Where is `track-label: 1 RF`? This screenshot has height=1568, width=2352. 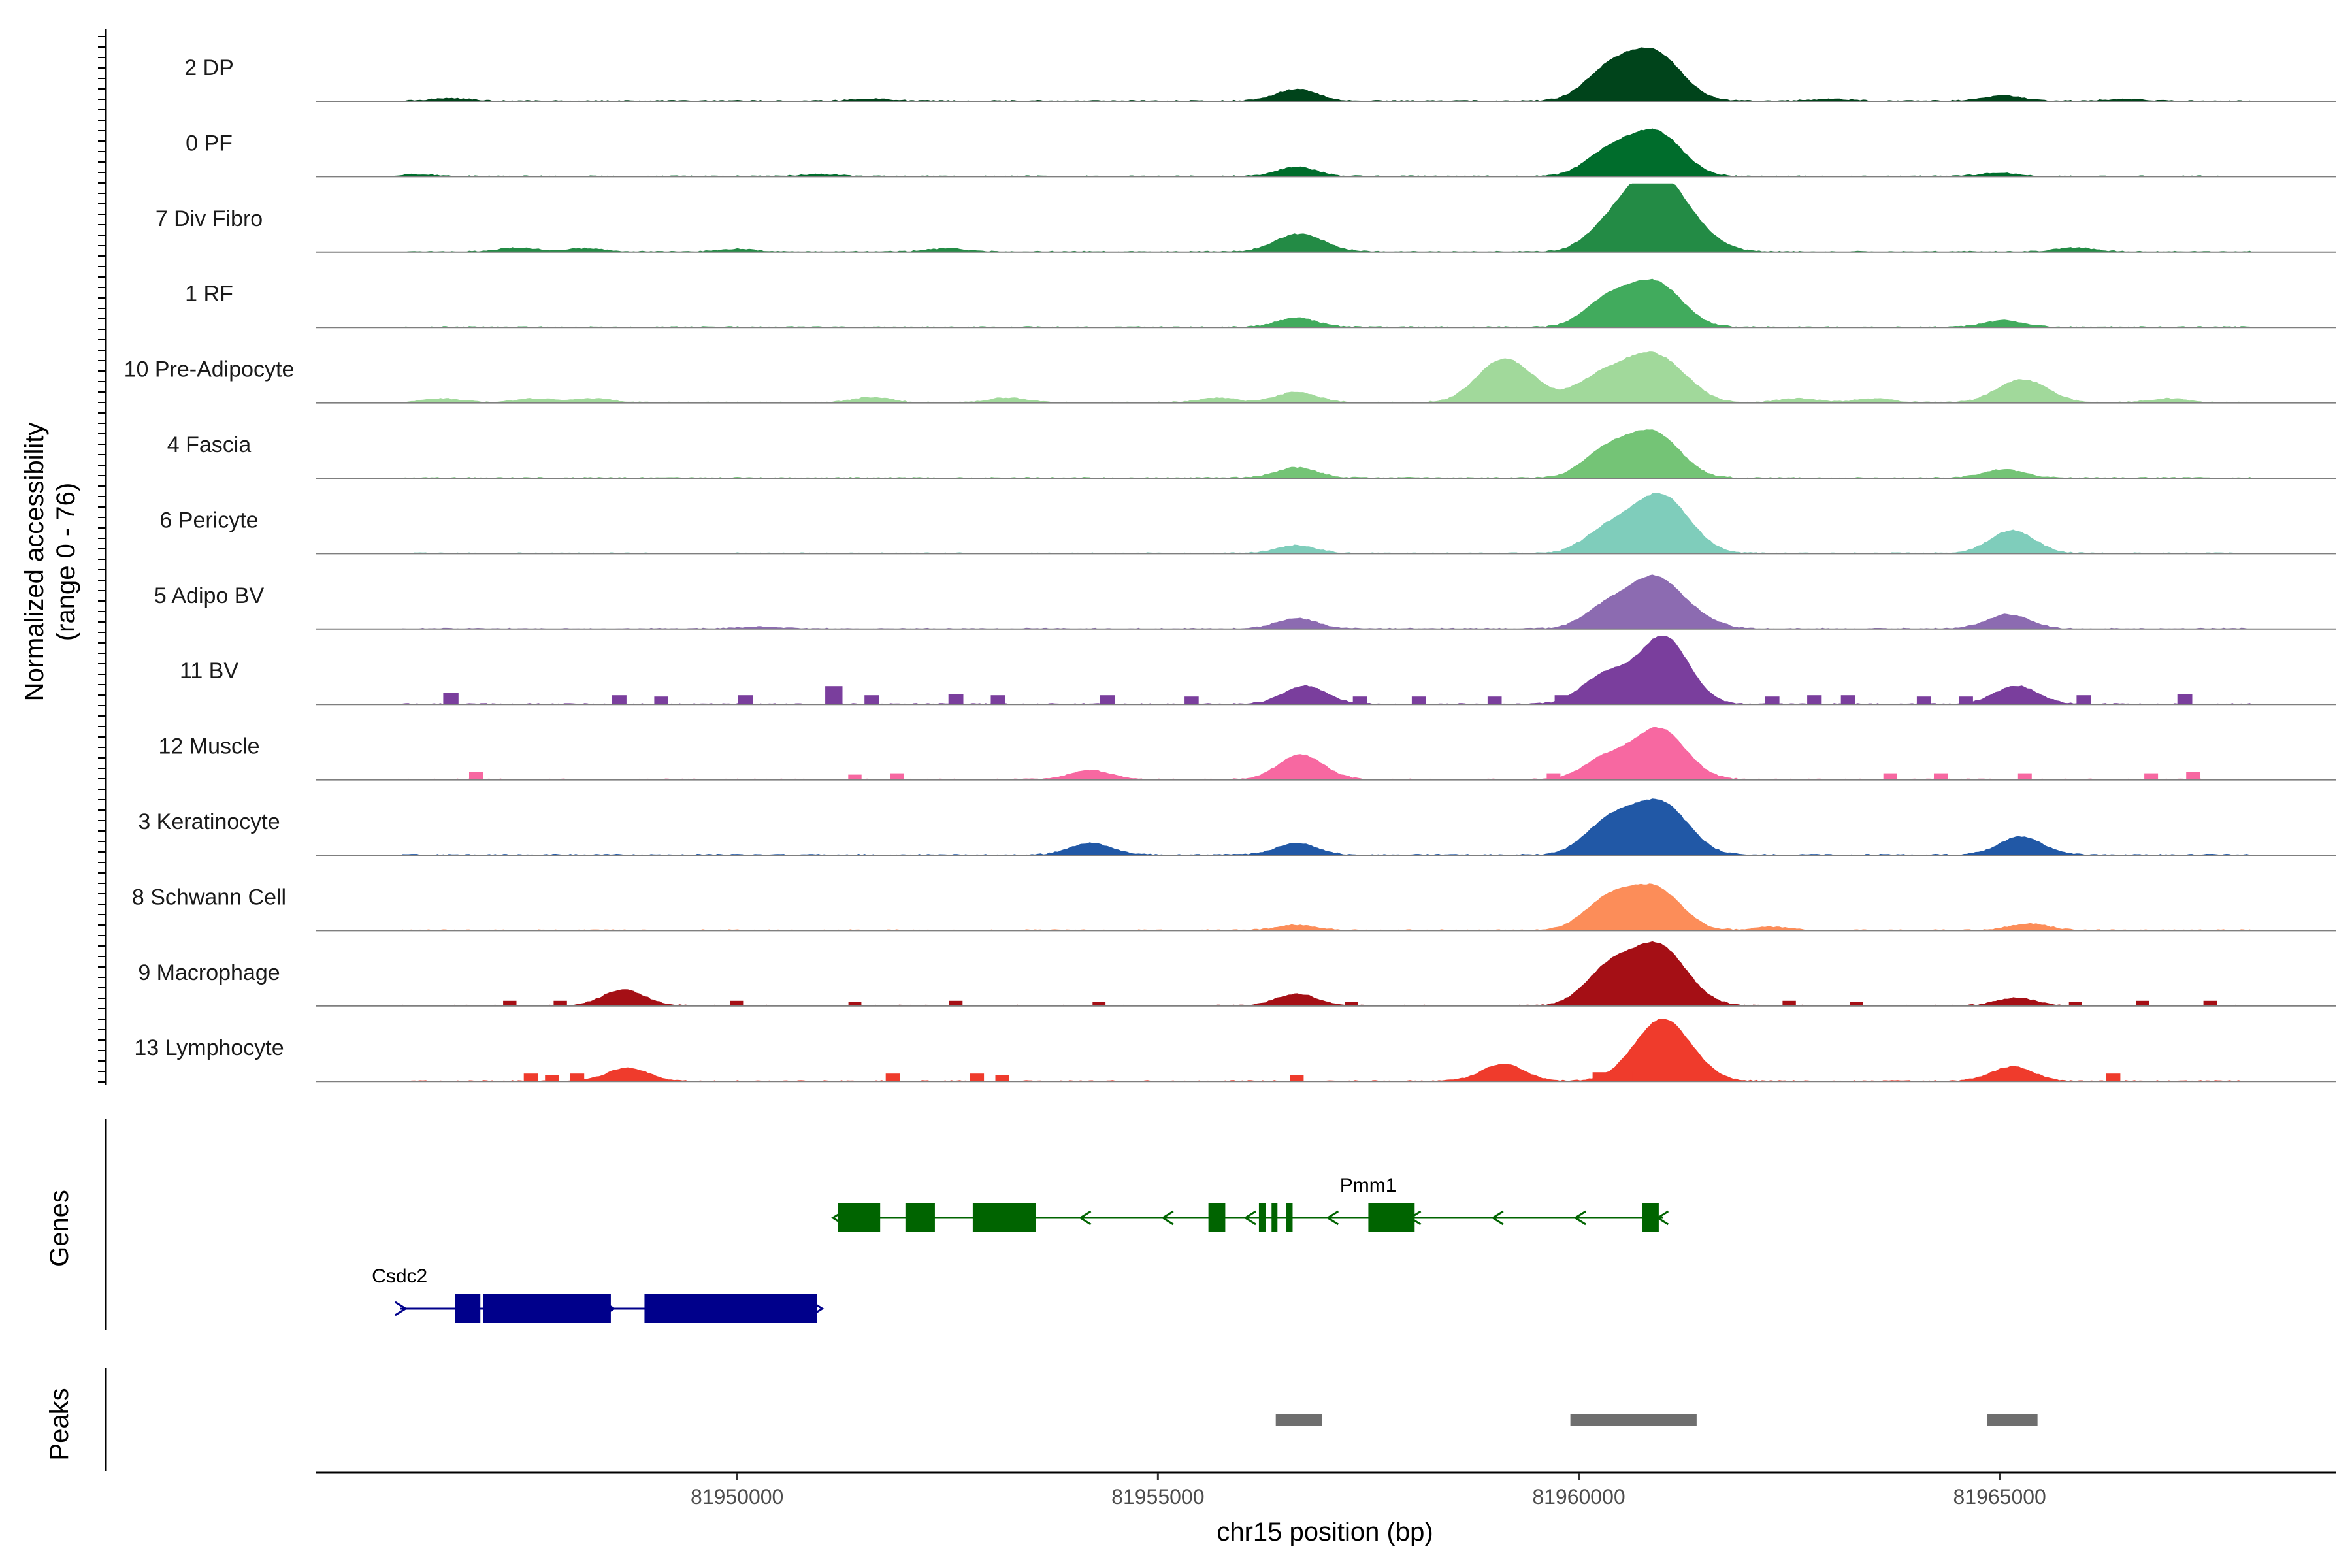
track-label: 1 RF is located at coordinates (209, 294).